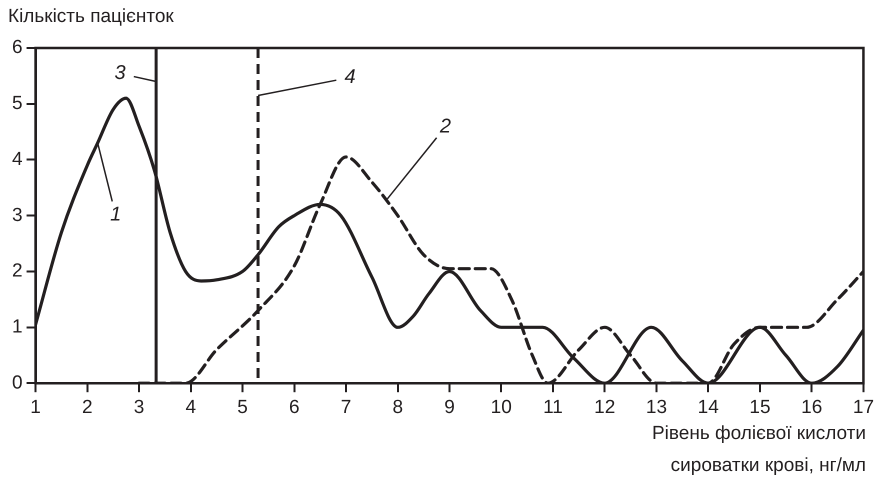  What do you see at coordinates (760, 407) in the screenshot?
I see `x-tick-label: 15` at bounding box center [760, 407].